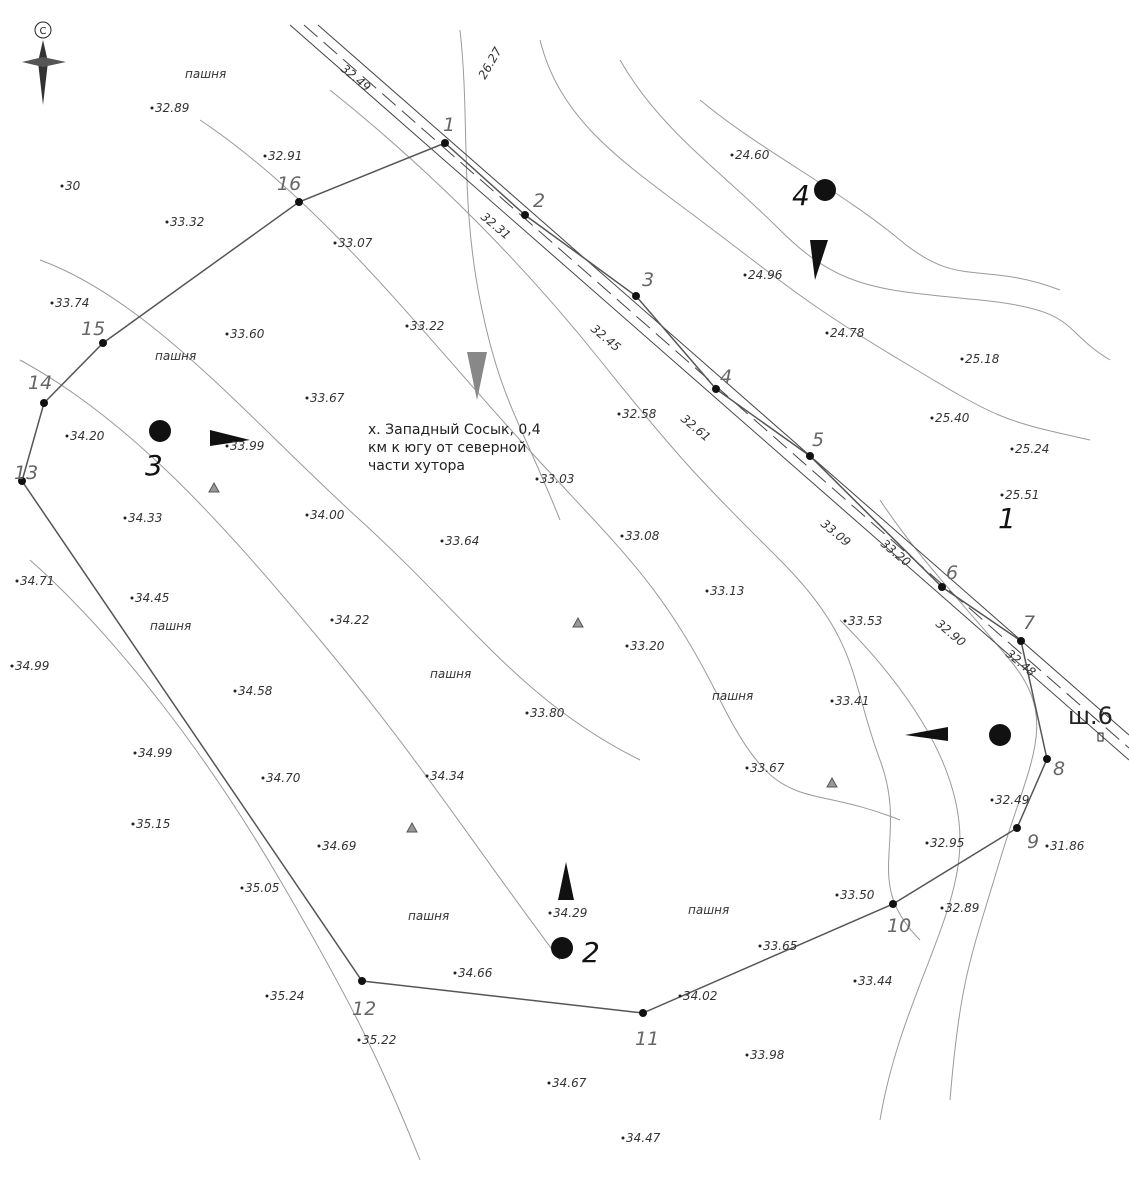 The image size is (1129, 1178). What do you see at coordinates (801, 195) in the screenshot?
I see `photo-point-label: 4` at bounding box center [801, 195].